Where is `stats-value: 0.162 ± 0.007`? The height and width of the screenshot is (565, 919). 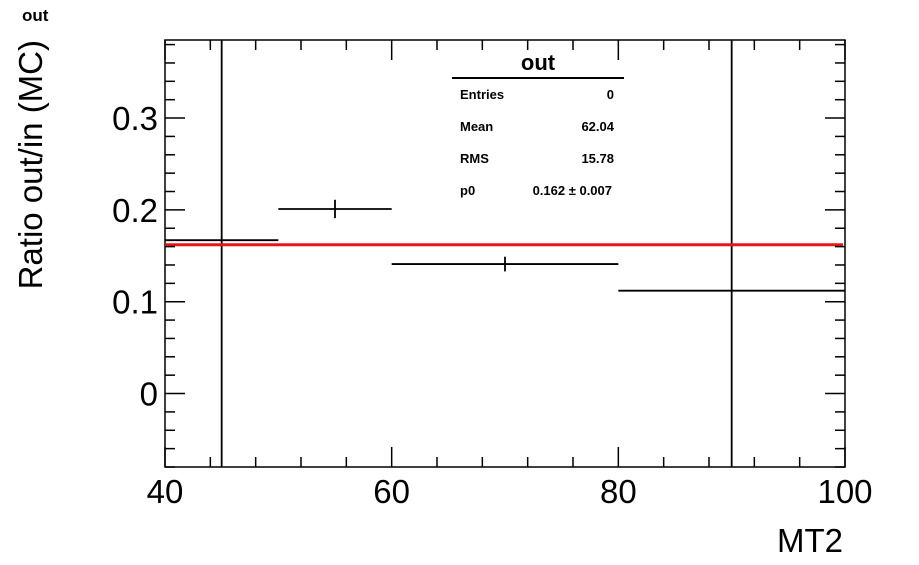
stats-value: 0.162 ± 0.007 is located at coordinates (572, 190).